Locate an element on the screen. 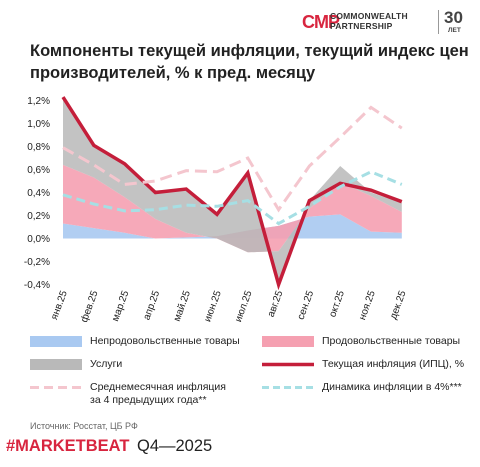 The image size is (480, 467). legend-item-food: Продовольственные товары is located at coordinates (361, 341).